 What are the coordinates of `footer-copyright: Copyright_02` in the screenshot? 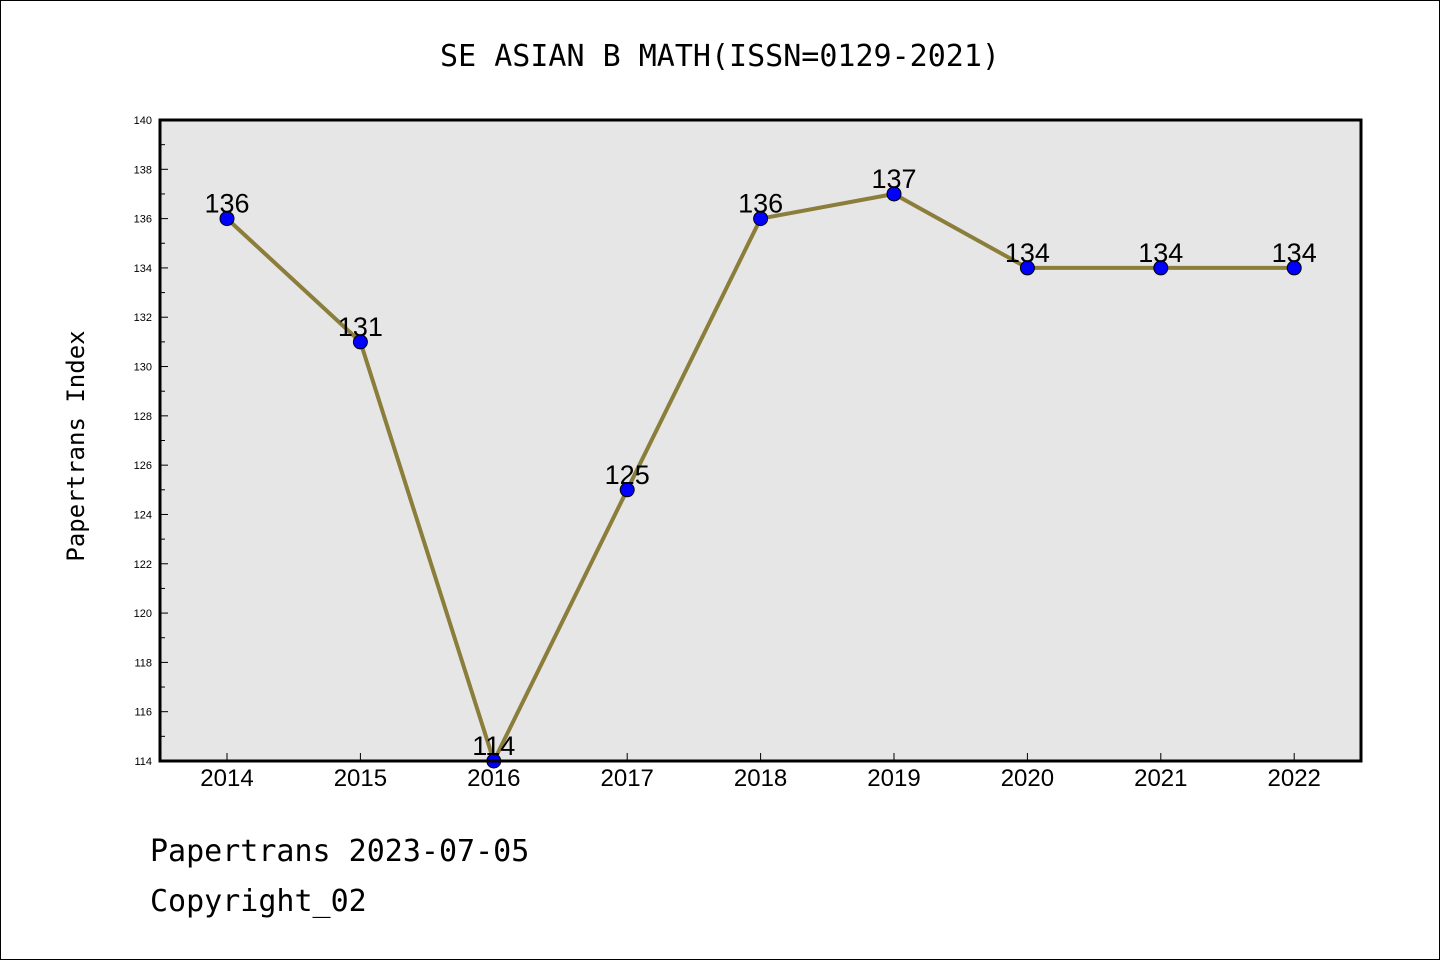 It's located at (258, 901).